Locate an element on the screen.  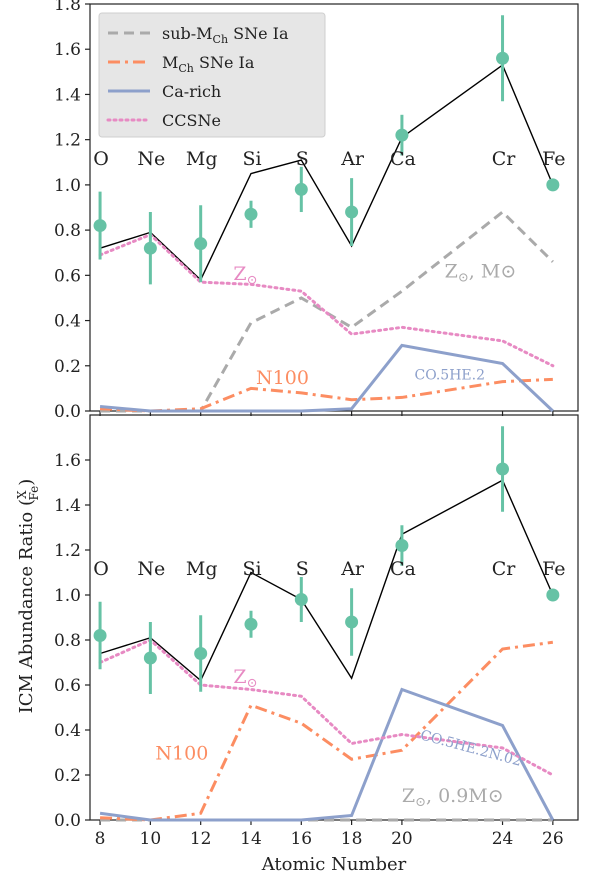
legend-label: sub-MCh SNe Ia is located at coordinates (225, 35).